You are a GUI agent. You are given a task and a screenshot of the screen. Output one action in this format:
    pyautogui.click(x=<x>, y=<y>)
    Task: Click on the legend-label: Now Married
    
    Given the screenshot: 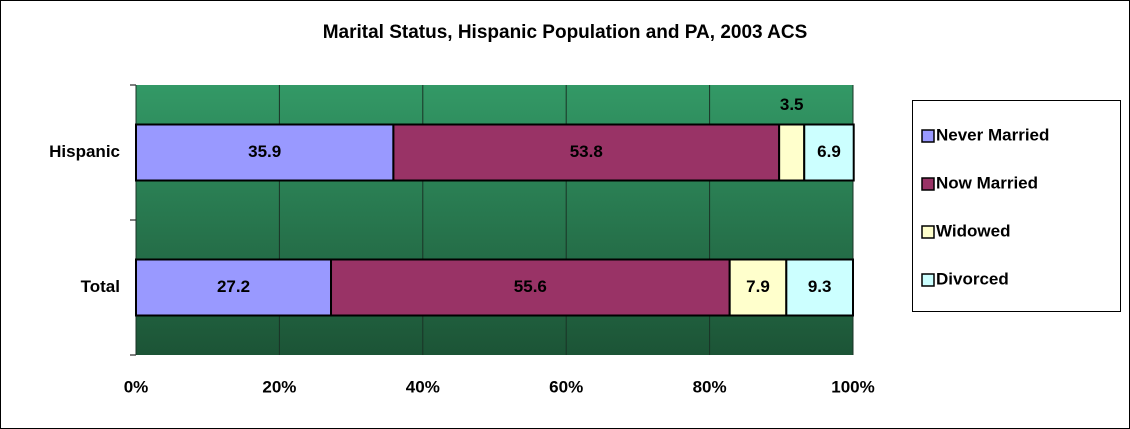 What is the action you would take?
    pyautogui.click(x=987, y=182)
    